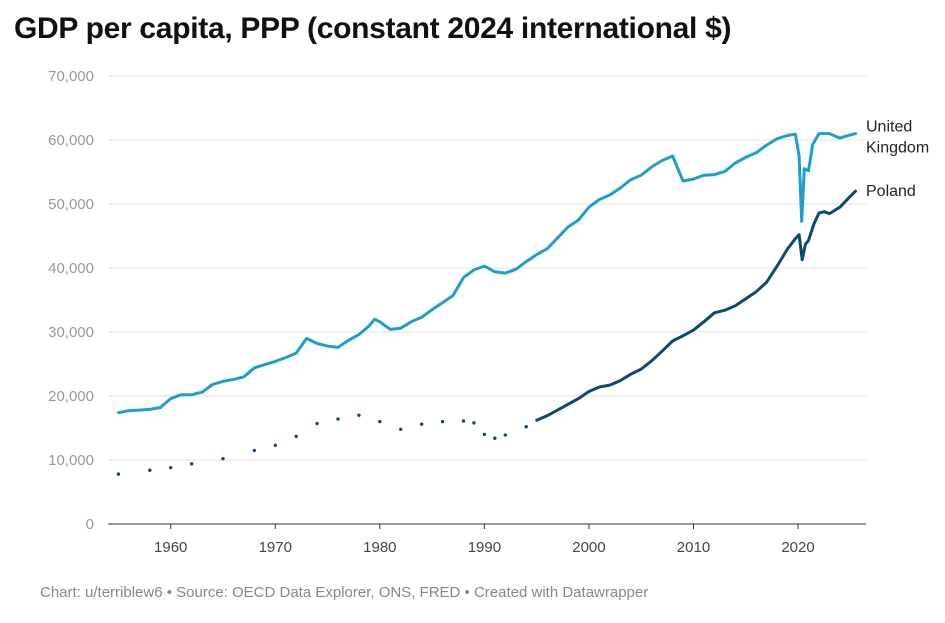 This screenshot has height=623, width=945. What do you see at coordinates (170, 547) in the screenshot?
I see `x-tick-label: 1960` at bounding box center [170, 547].